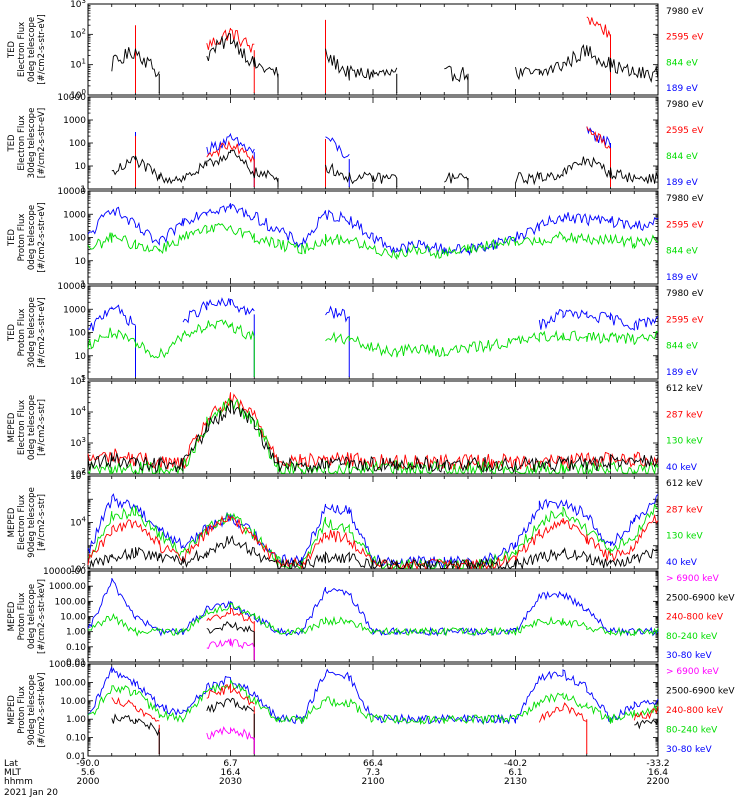  Describe the element at coordinates (515, 764) in the screenshot. I see `x-row-value: -40.2` at that location.